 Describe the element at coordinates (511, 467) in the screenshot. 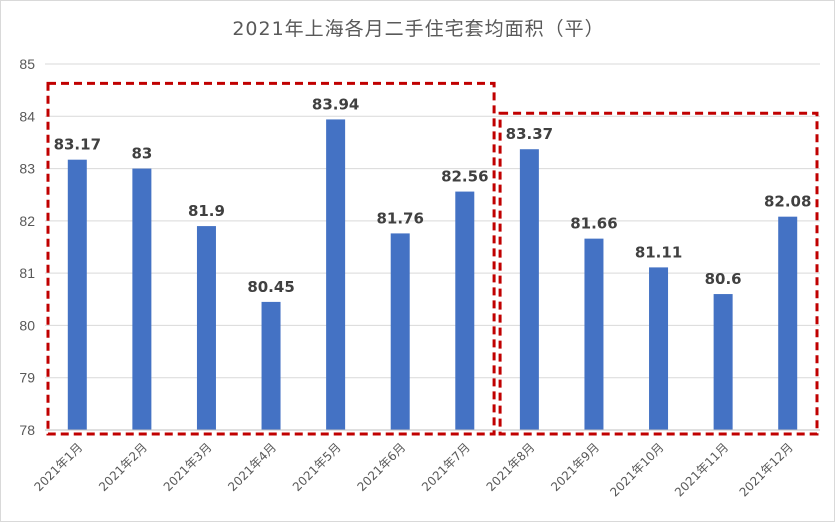

I see `x-tick-label: 2021年8月` at that location.